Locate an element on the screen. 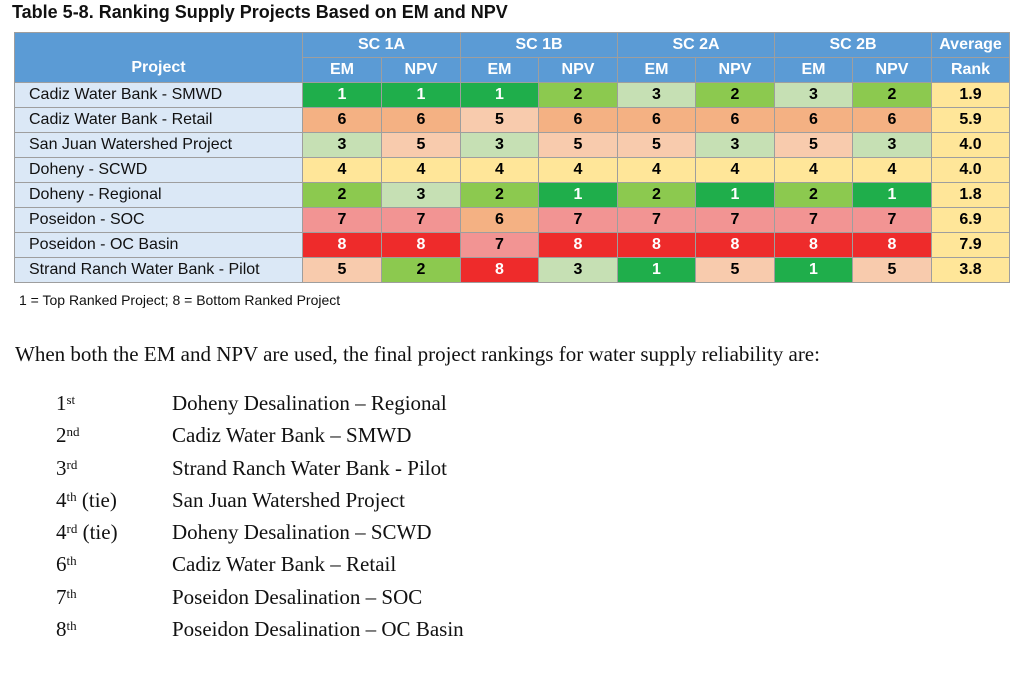 The width and height of the screenshot is (1024, 684). rank-number: 3 is located at coordinates (61, 467).